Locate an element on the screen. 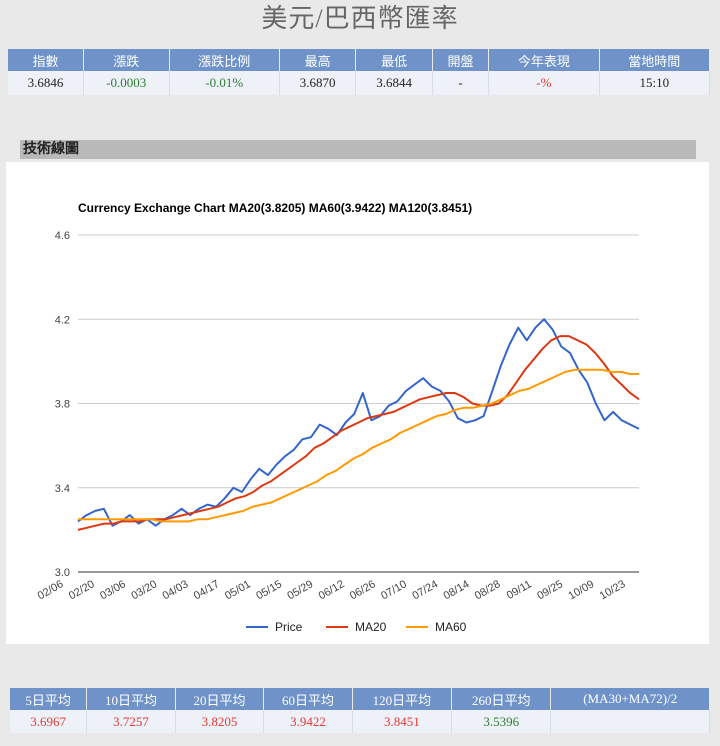 Image resolution: width=720 pixels, height=746 pixels. ma-header: 10日平均 is located at coordinates (131, 699).